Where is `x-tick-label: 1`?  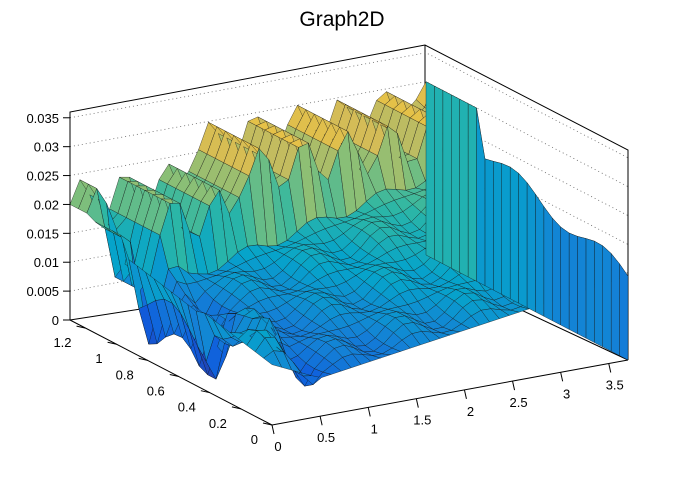
x-tick-label: 1 is located at coordinates (374, 428).